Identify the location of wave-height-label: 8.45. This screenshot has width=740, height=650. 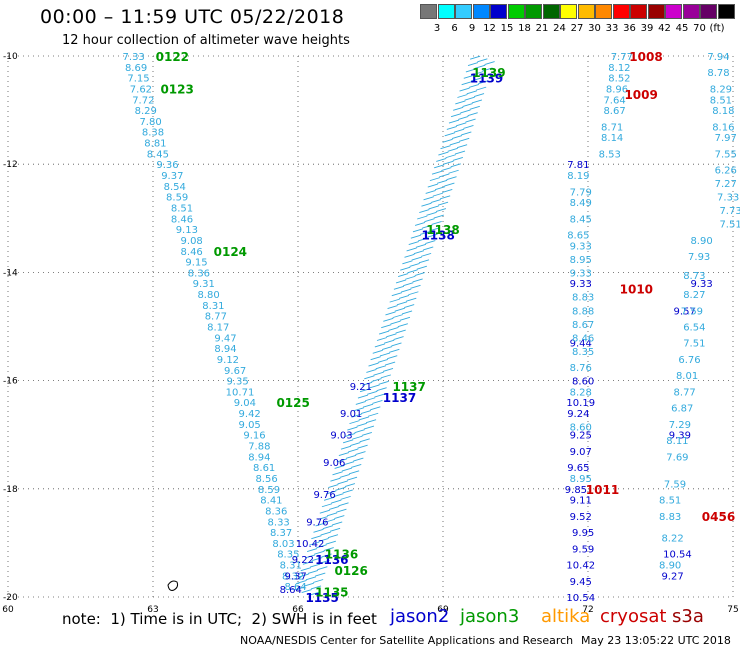
(581, 219).